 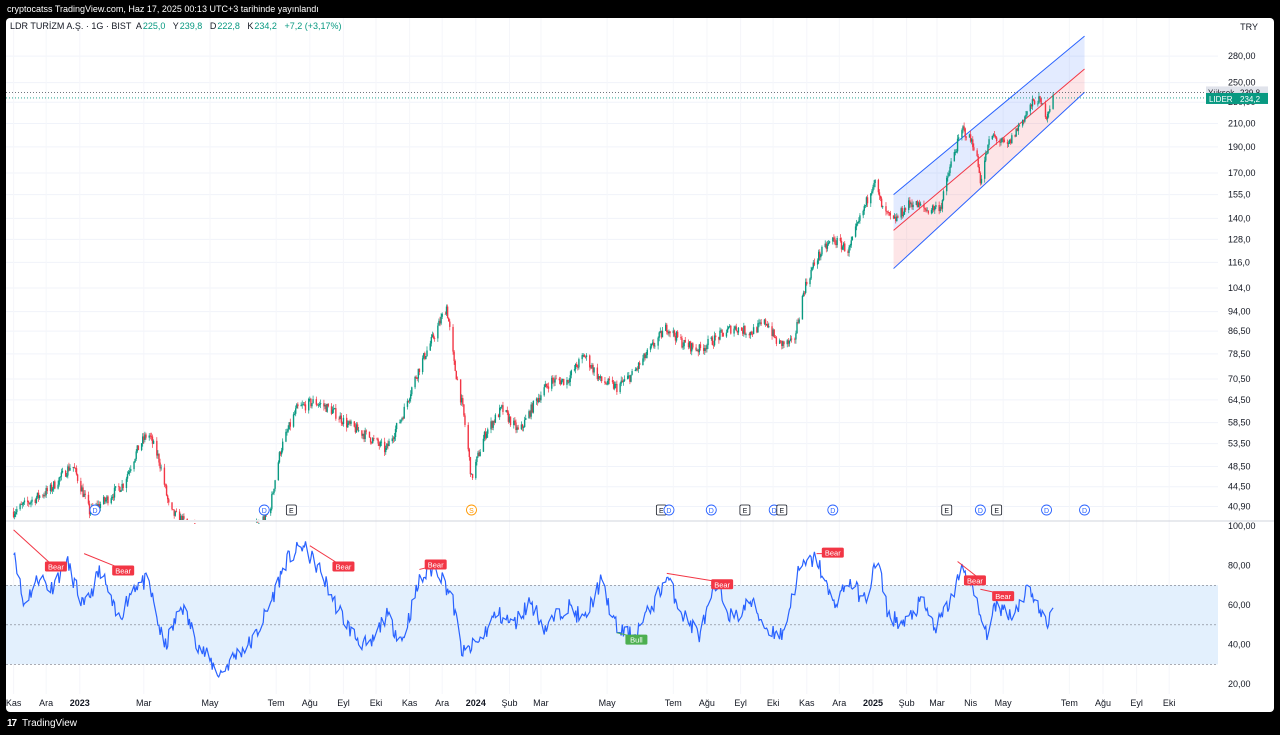 What do you see at coordinates (1239, 467) in the screenshot?
I see `price-tick-label: 48,50` at bounding box center [1239, 467].